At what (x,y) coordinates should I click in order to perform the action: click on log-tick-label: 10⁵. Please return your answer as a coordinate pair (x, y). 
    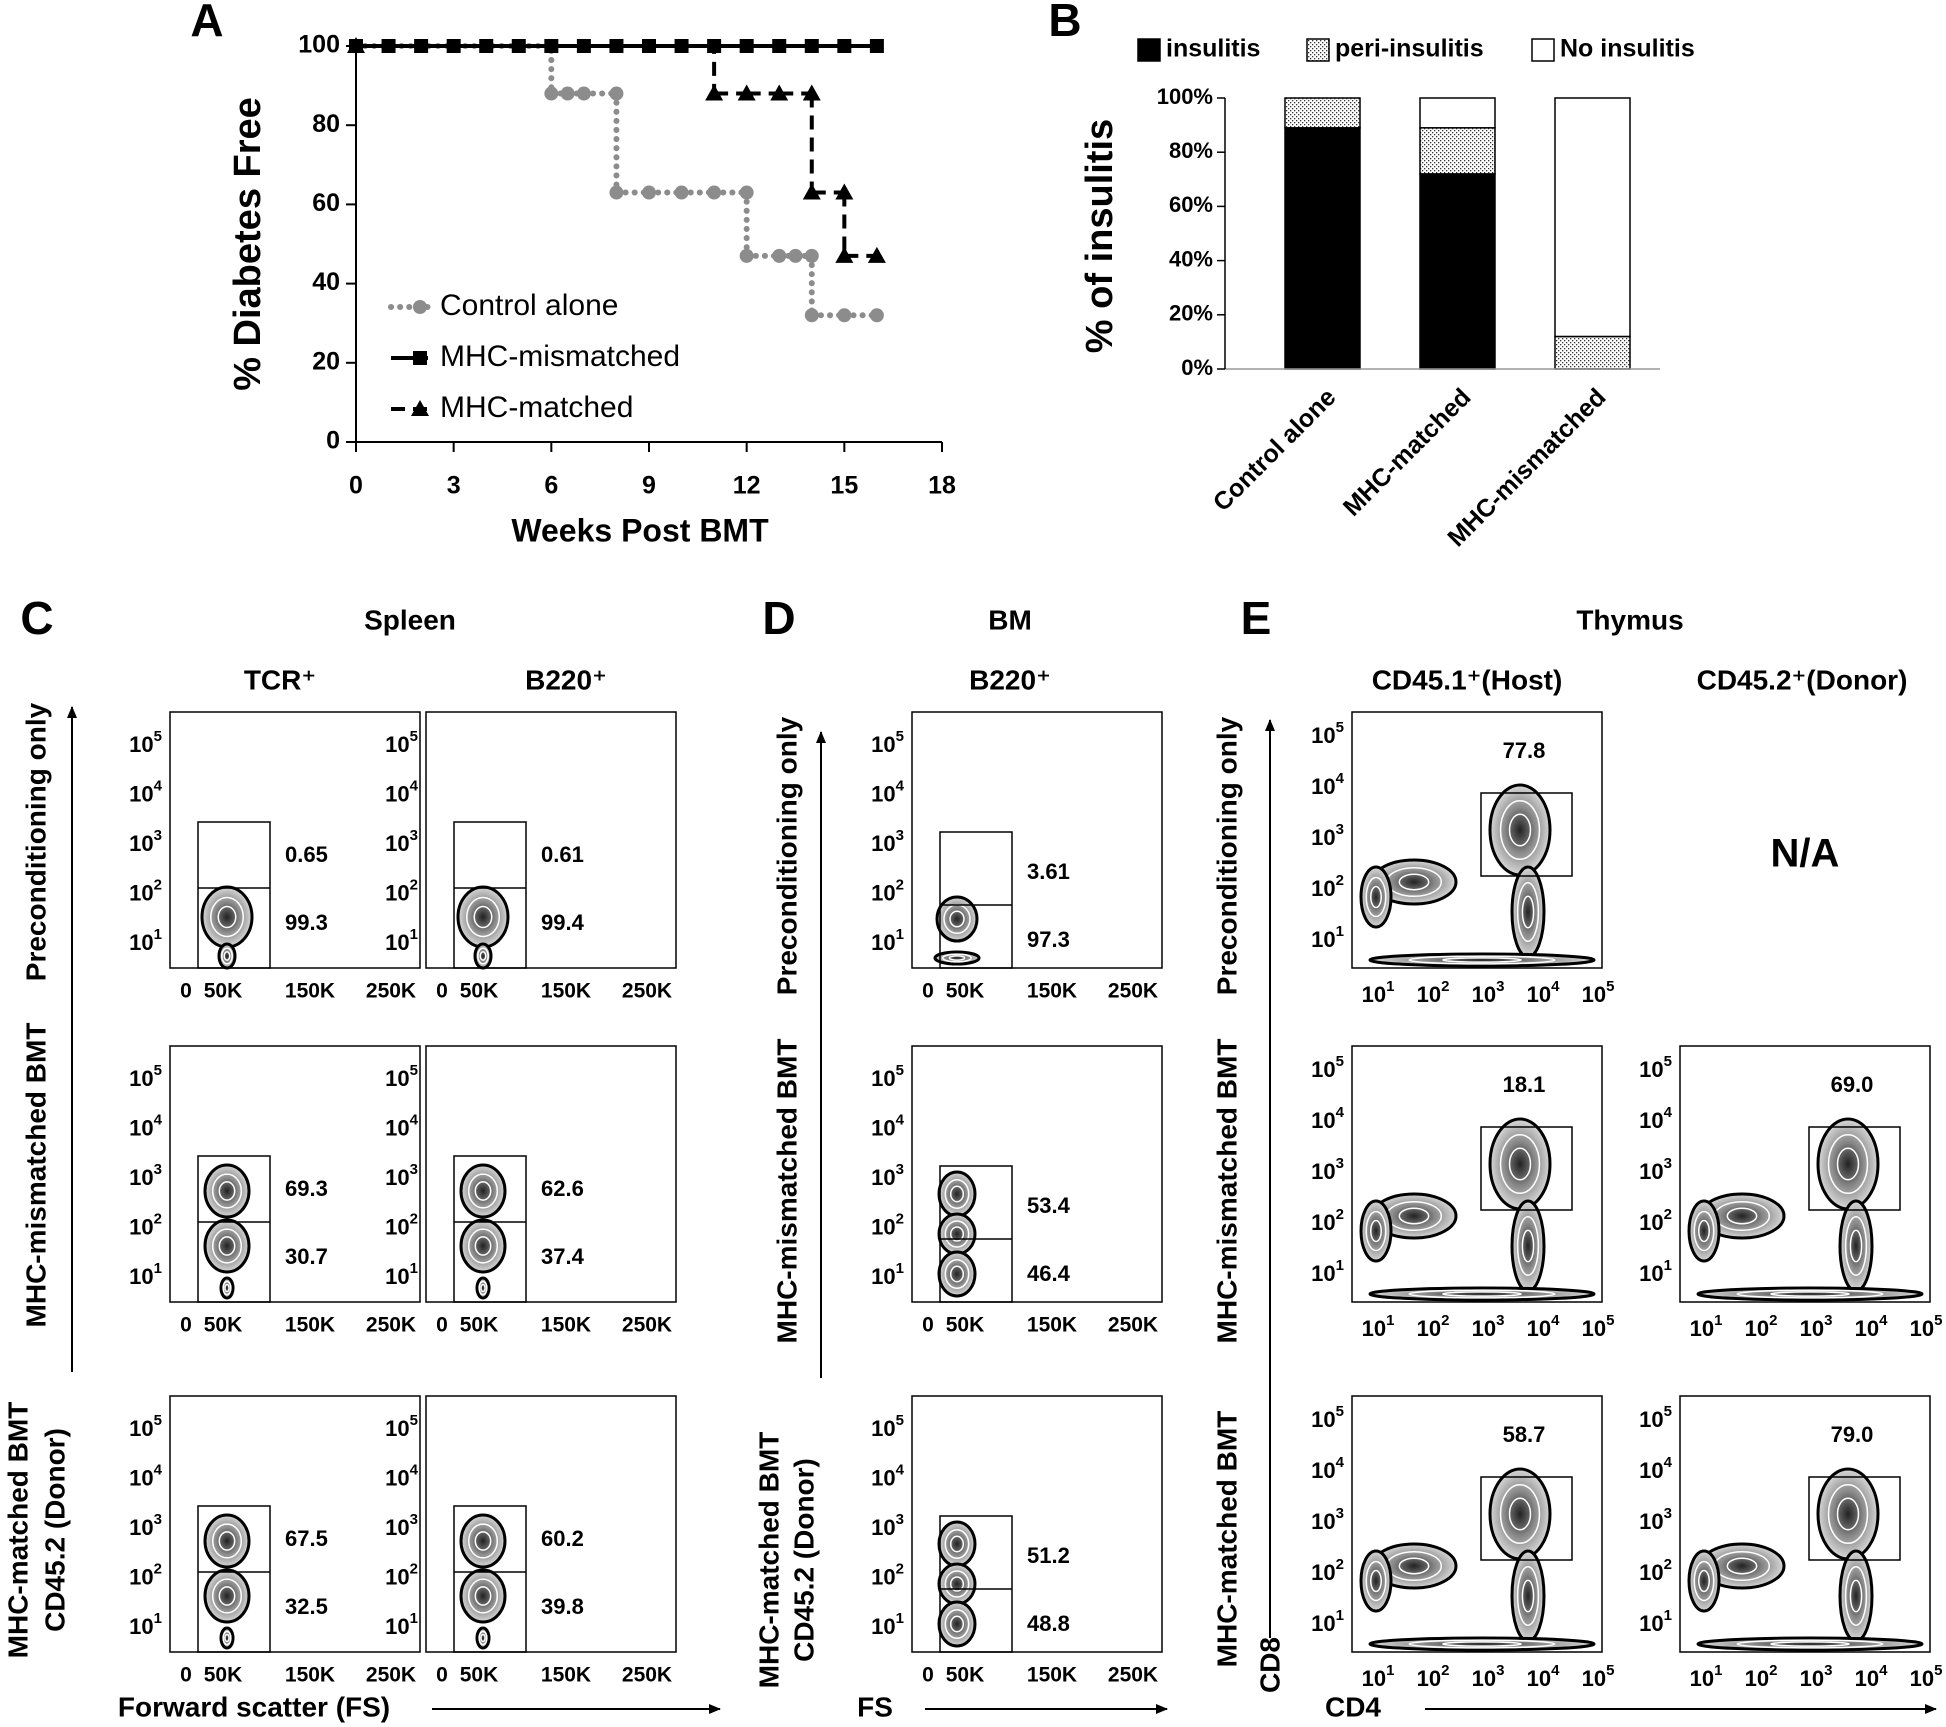
    Looking at the image, I should click on (145, 1076).